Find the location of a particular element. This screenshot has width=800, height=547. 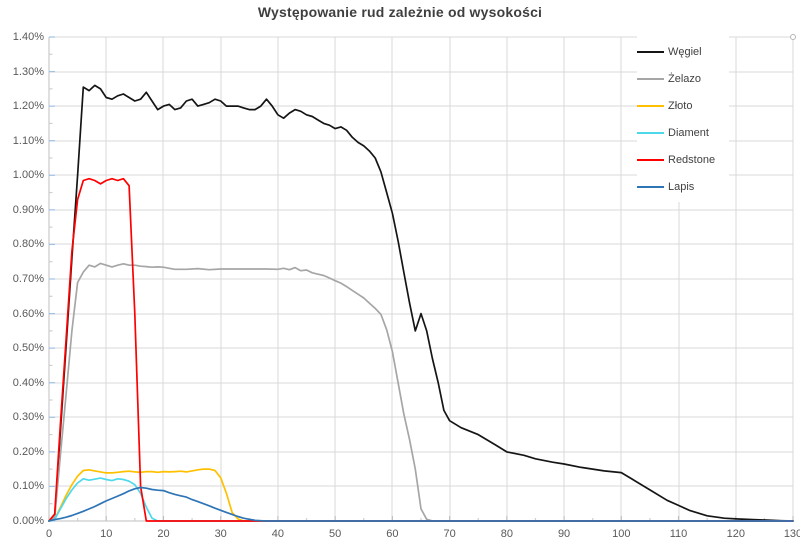

x-axis-label: 30 is located at coordinates (220, 534).